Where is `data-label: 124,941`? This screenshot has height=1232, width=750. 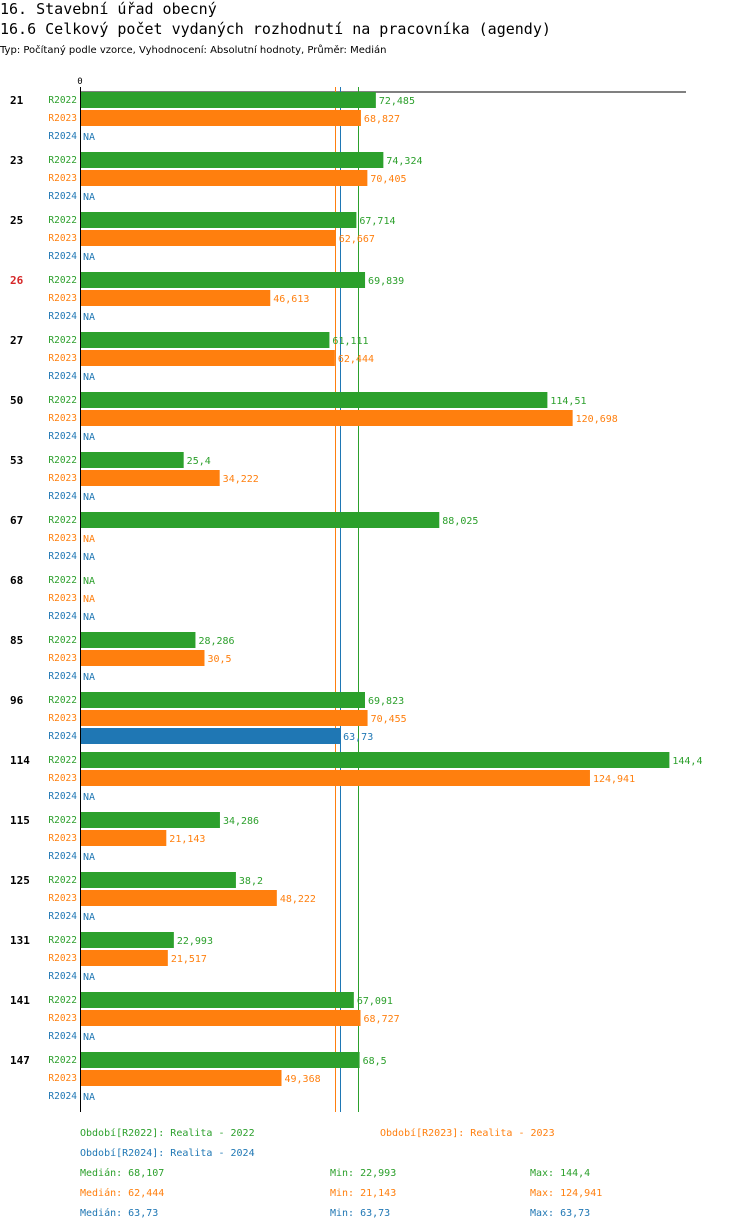
data-label: 124,941 is located at coordinates (614, 779).